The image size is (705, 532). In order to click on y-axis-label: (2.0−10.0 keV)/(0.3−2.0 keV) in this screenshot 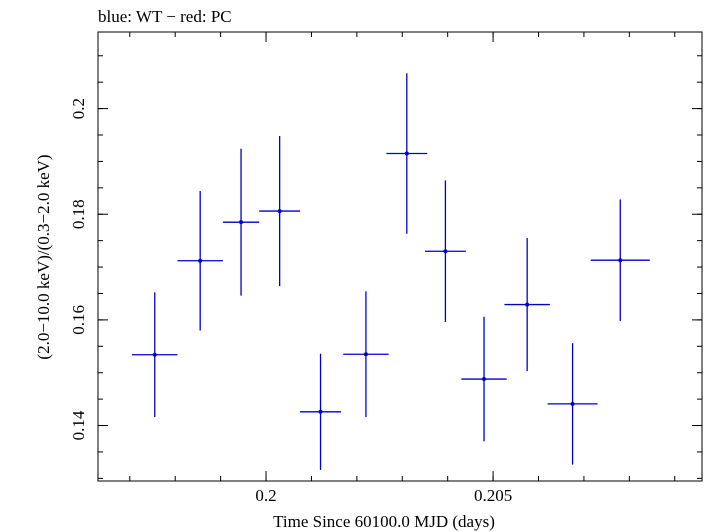, I will do `click(43, 256)`.